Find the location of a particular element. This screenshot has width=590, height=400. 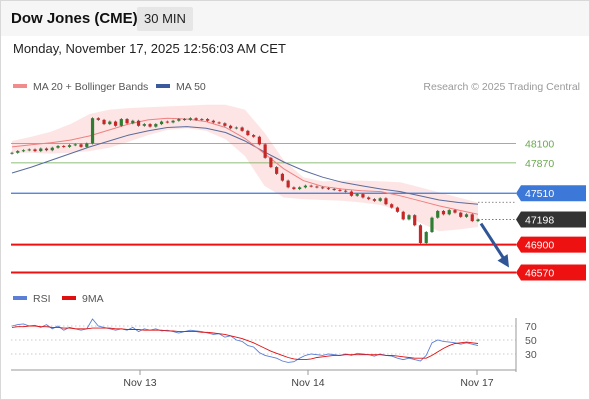

level-labels: 48100 47870 47510 47198 46900 46570 is located at coordinates (551, 210).